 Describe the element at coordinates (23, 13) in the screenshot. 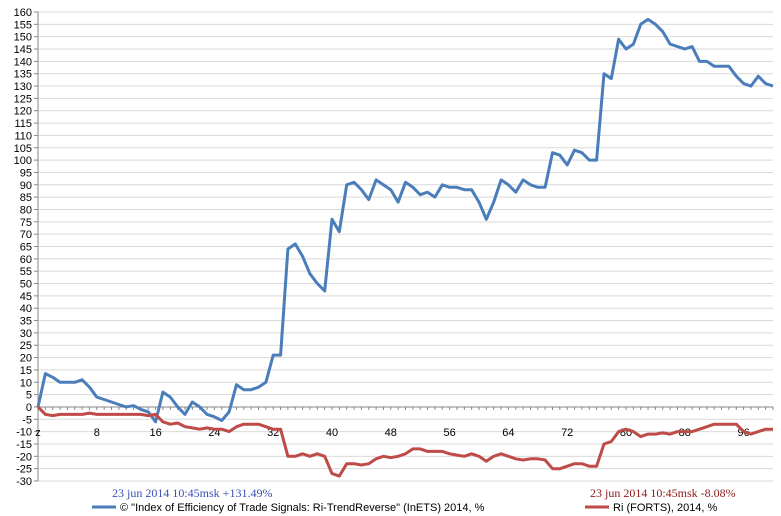

I see `y-tick-label: 160` at that location.